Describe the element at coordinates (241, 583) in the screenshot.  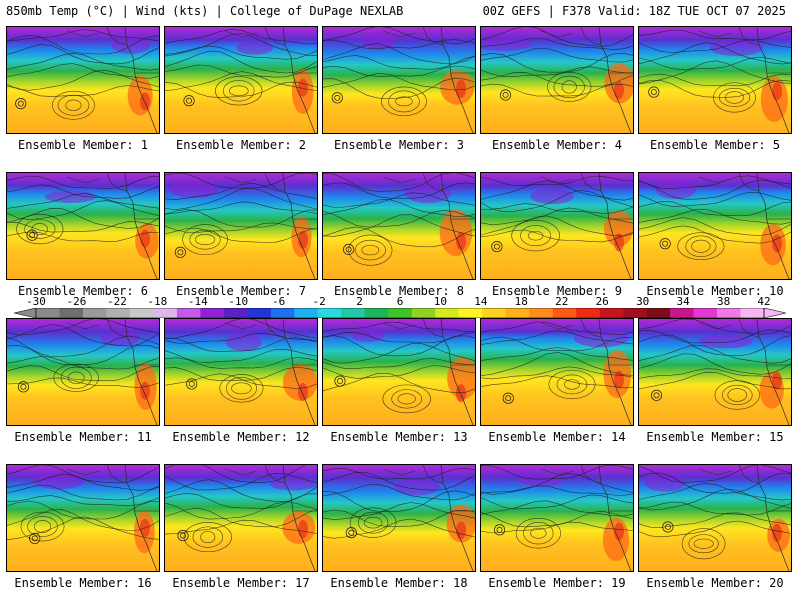
I see `ensemble-member-label: Ensemble Member: 17` at that location.